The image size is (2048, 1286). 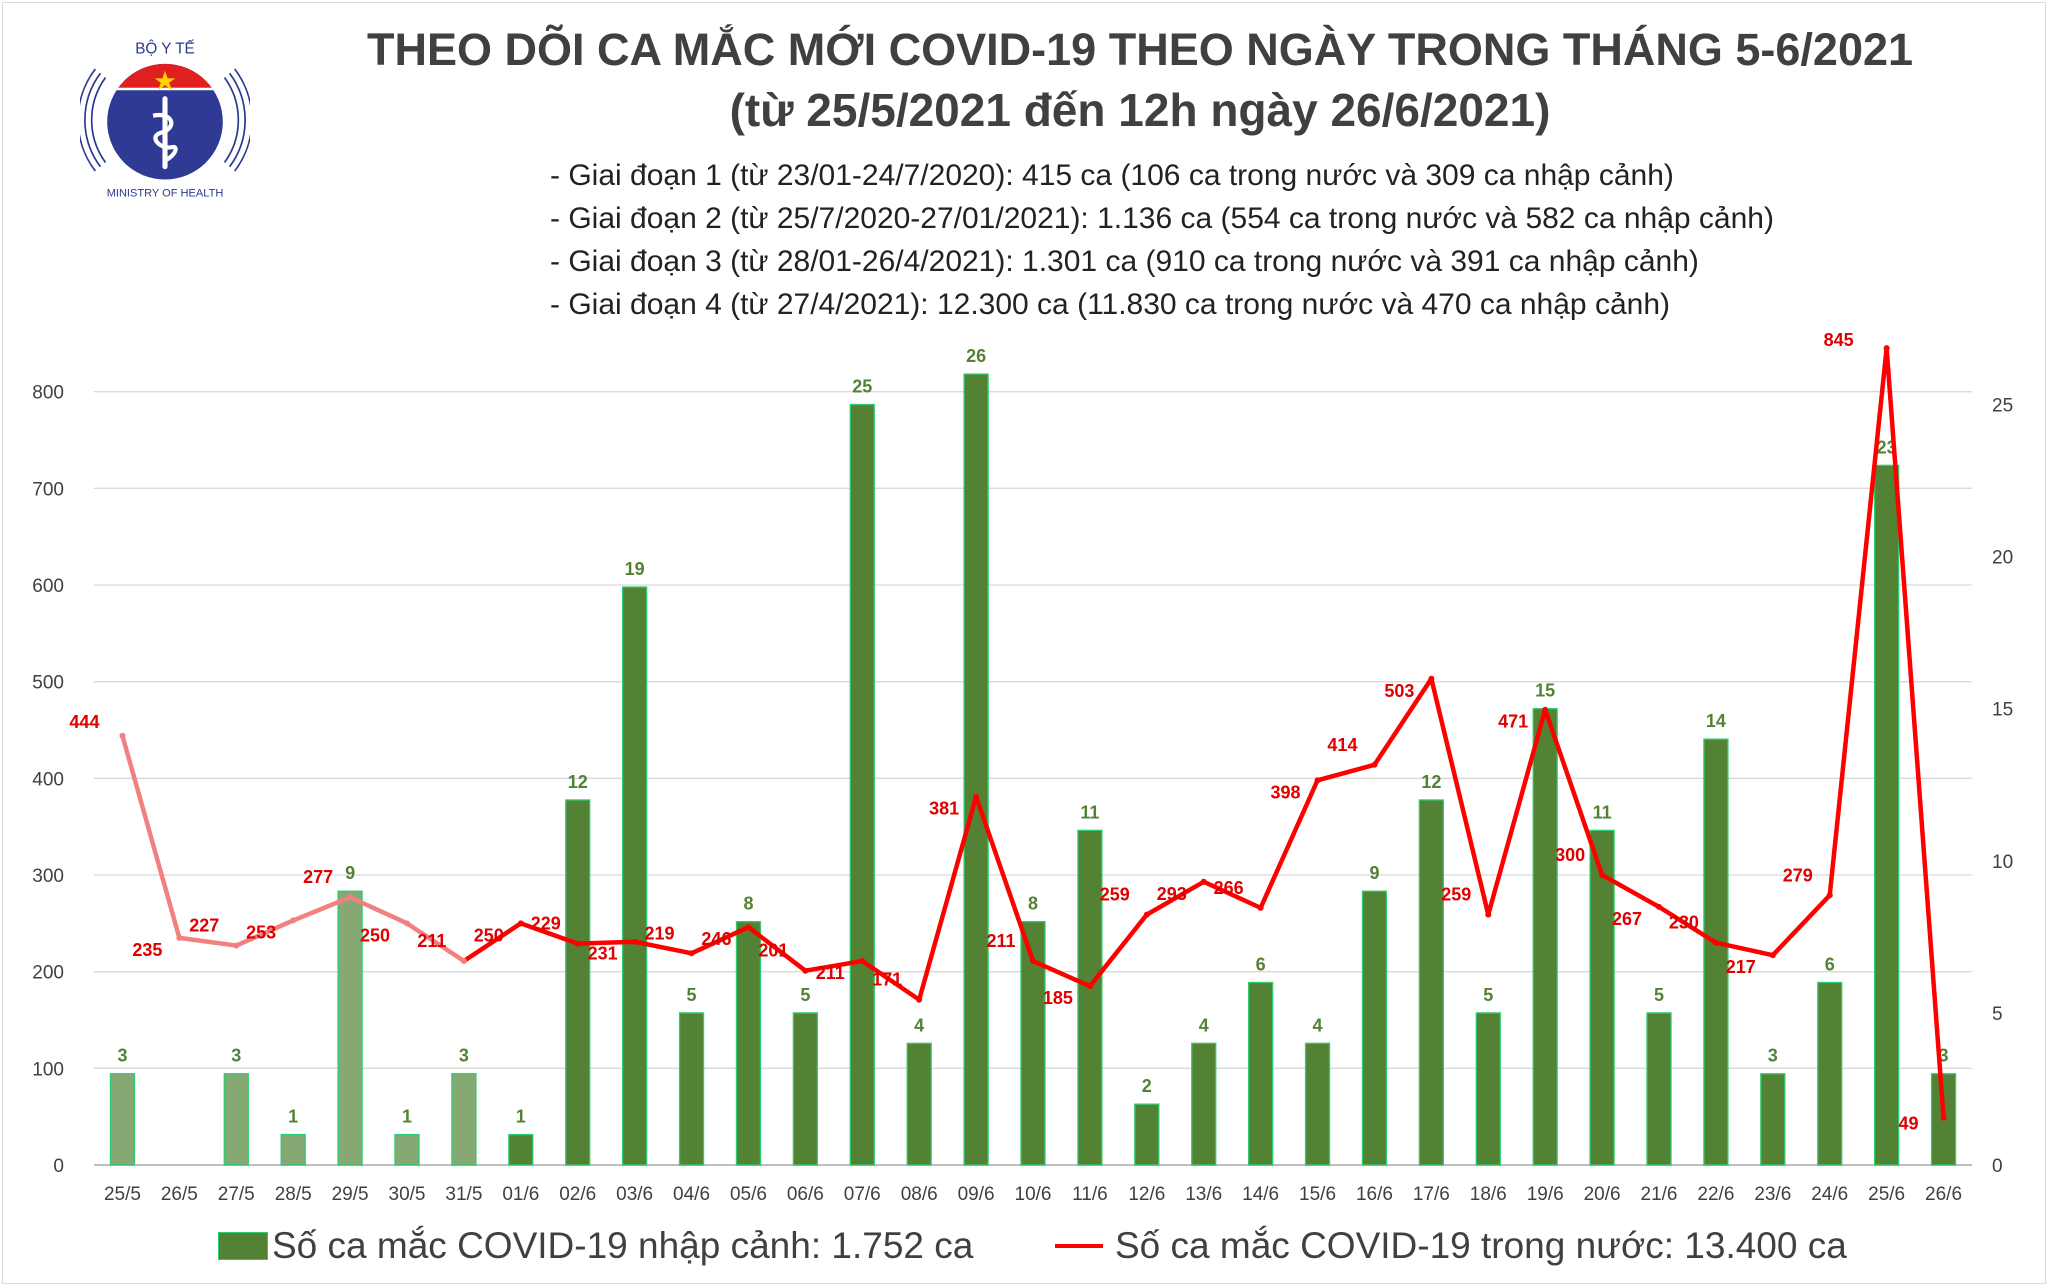 I want to click on left-axis-tick-label: 800, so click(x=48, y=393).